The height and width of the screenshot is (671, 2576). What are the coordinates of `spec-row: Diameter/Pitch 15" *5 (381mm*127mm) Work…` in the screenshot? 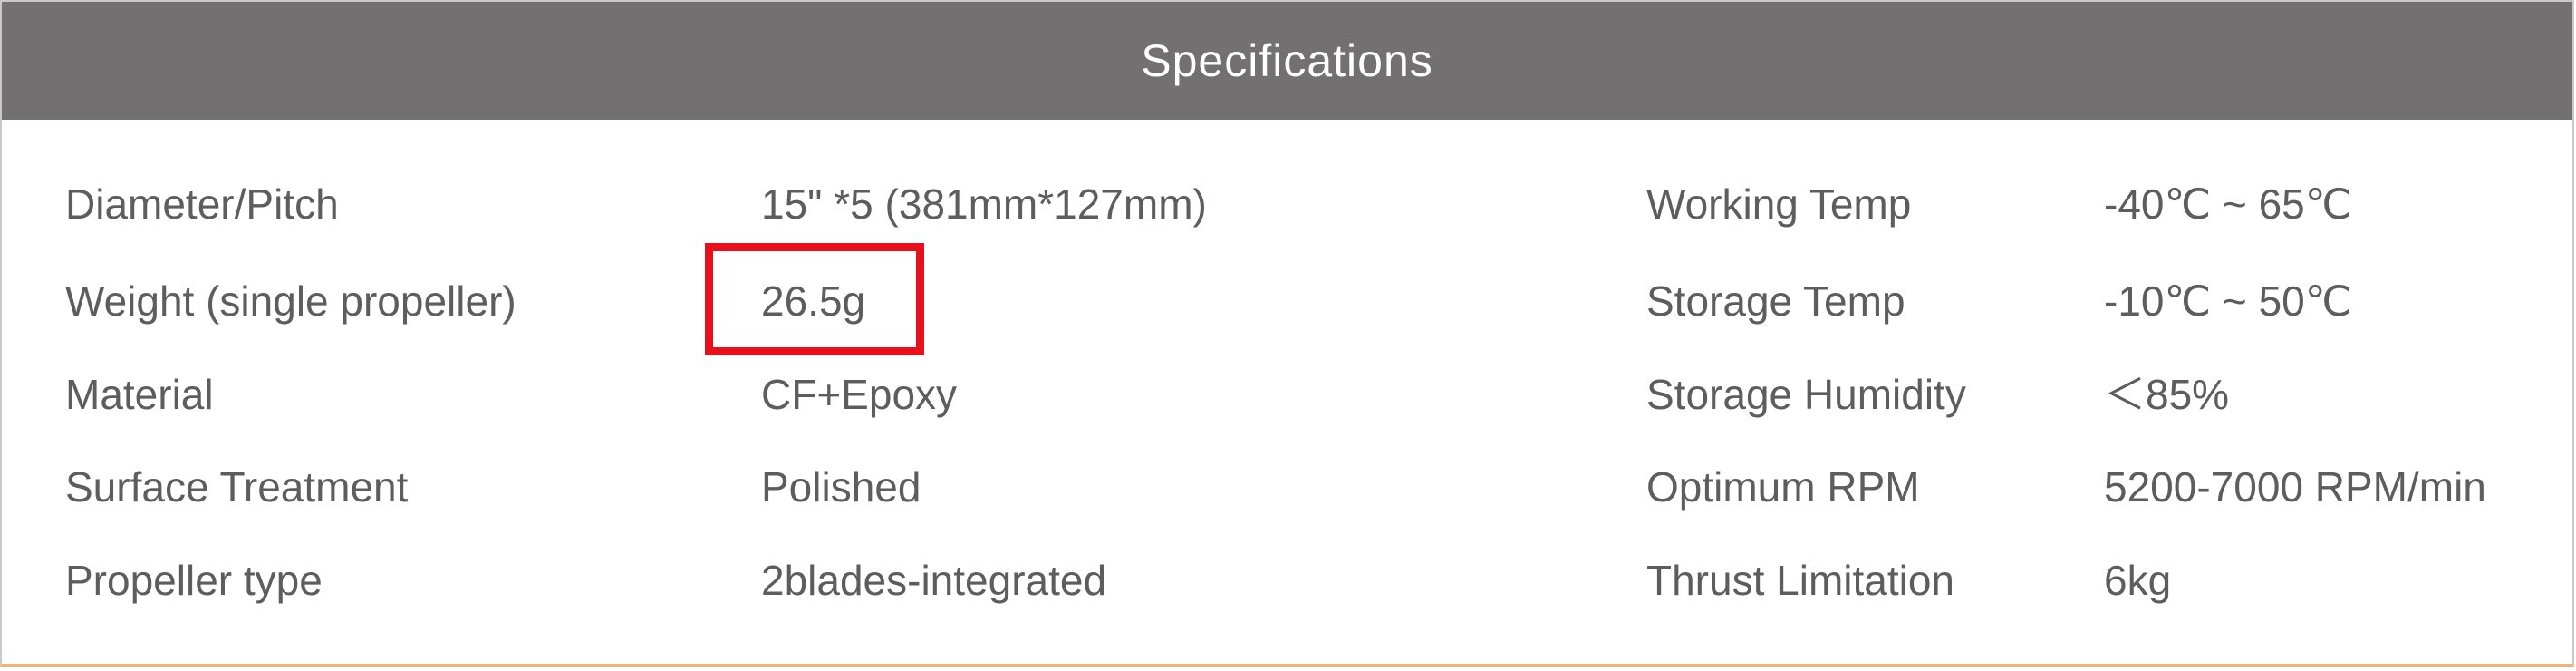 It's located at (1287, 204).